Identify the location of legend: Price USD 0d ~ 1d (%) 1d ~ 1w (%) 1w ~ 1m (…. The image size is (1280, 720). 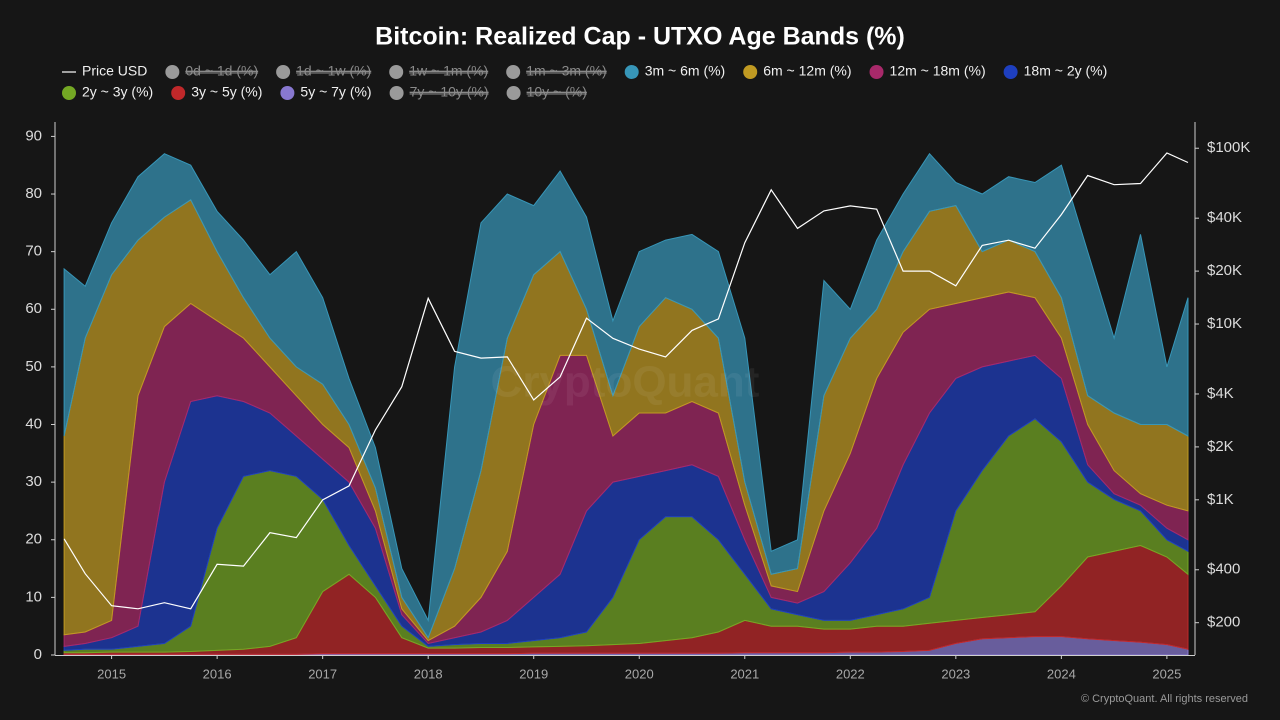
(584, 81).